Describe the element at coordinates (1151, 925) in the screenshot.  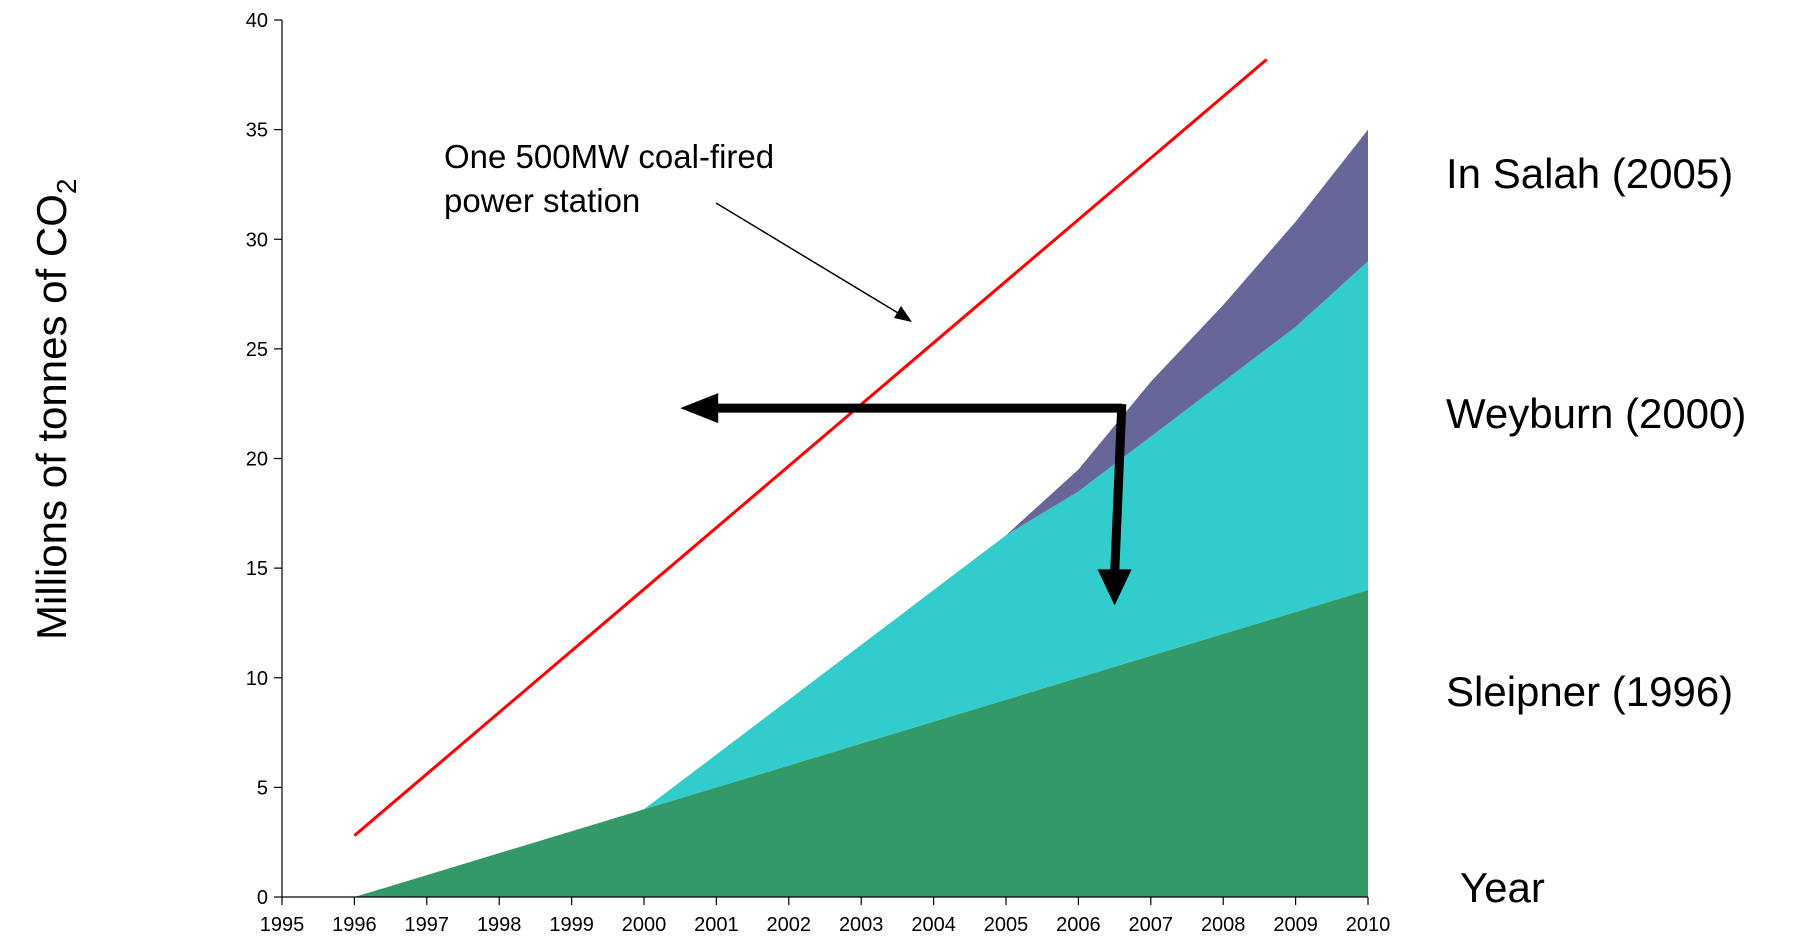
I see `x-tick-label: 2007` at that location.